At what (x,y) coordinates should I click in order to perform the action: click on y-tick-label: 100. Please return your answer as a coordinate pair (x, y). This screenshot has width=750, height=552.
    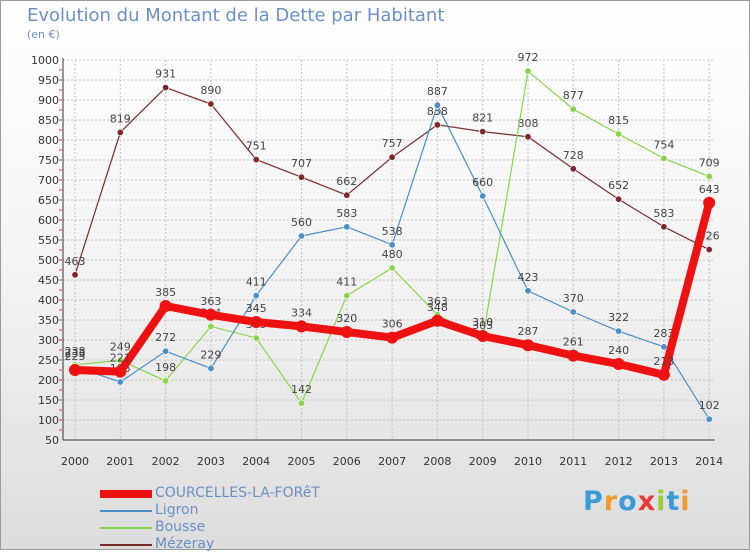
    Looking at the image, I should click on (48, 420).